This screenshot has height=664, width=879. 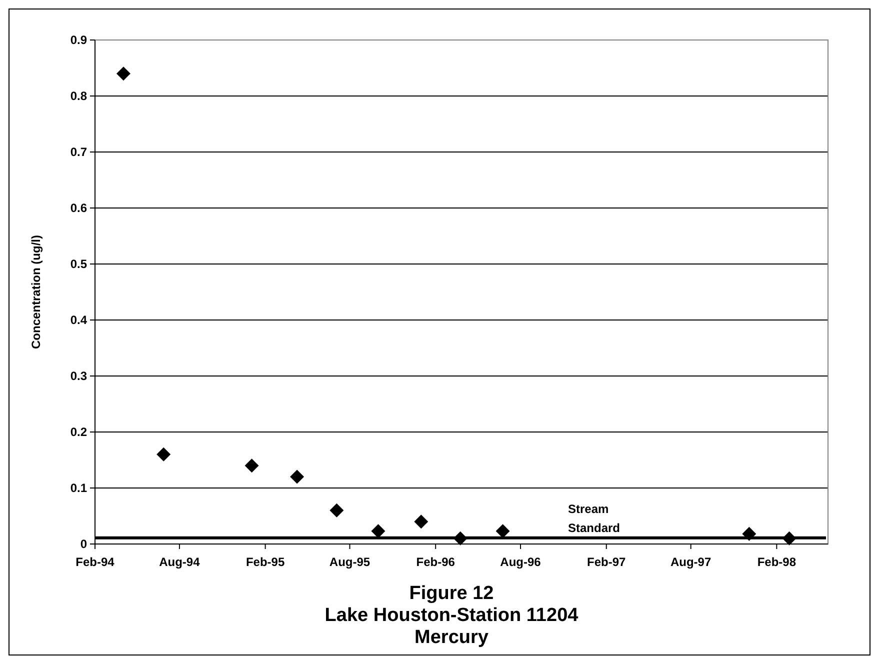 I want to click on x-tick-label: Feb-97, so click(x=606, y=562).